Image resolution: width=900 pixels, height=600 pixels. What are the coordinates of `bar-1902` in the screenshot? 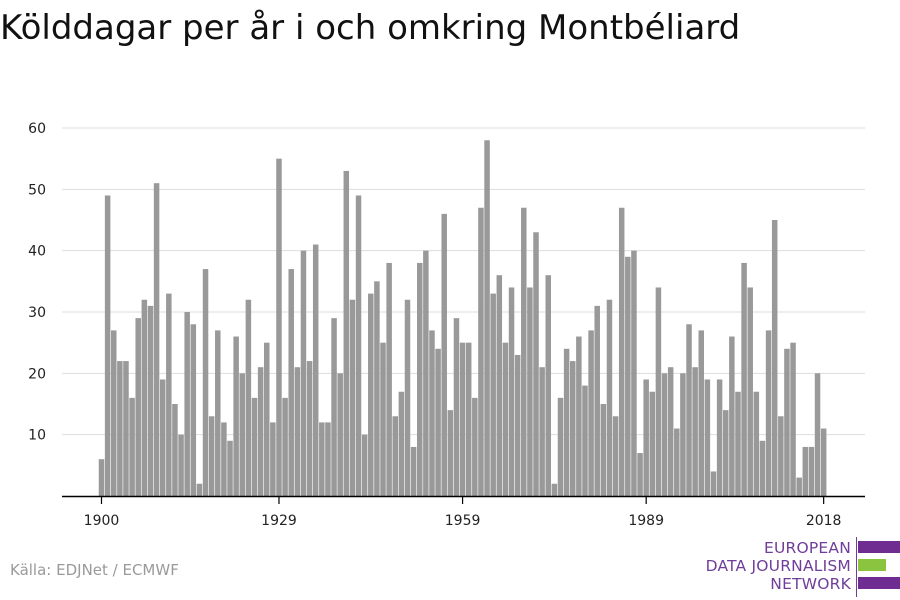 It's located at (113, 413).